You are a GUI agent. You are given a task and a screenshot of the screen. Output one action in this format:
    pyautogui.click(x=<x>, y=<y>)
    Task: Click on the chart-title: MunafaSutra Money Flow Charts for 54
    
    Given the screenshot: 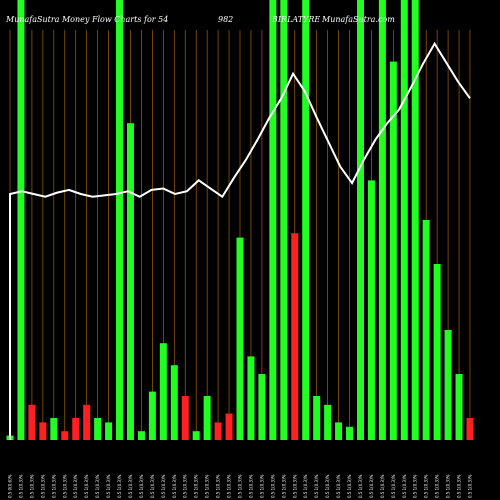 What is the action you would take?
    pyautogui.click(x=86, y=19)
    